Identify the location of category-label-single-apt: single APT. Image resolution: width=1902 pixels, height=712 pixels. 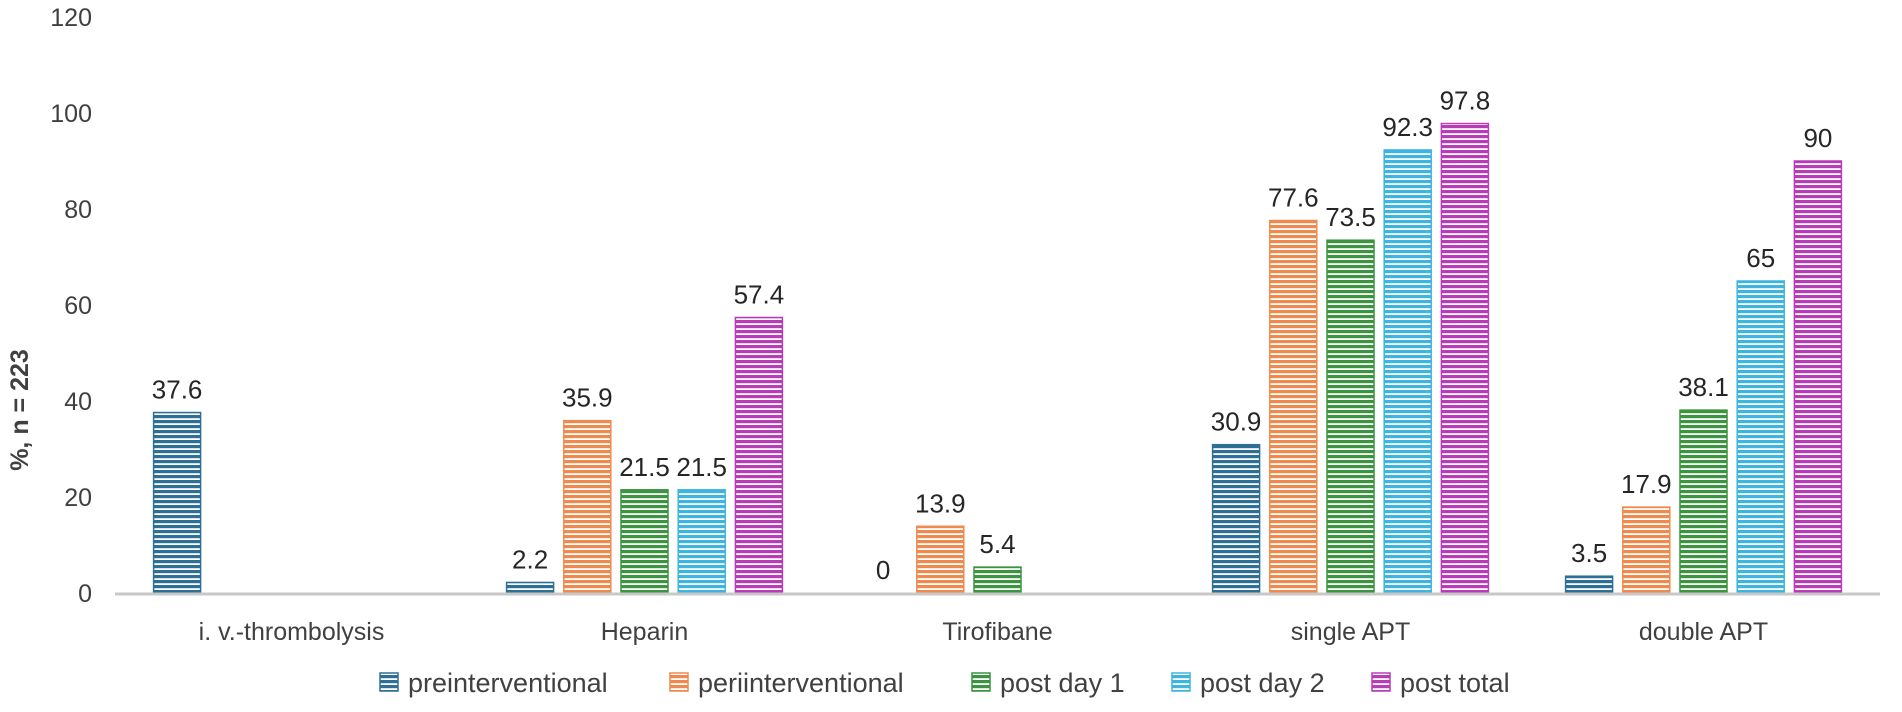
(1351, 632).